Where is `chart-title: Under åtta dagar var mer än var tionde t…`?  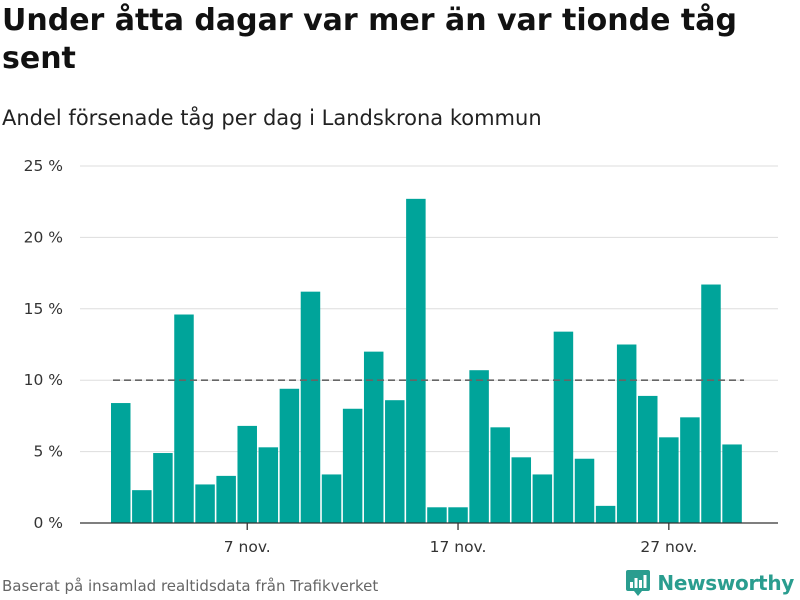
chart-title: Under åtta dagar var mer än var tionde t… is located at coordinates (369, 39).